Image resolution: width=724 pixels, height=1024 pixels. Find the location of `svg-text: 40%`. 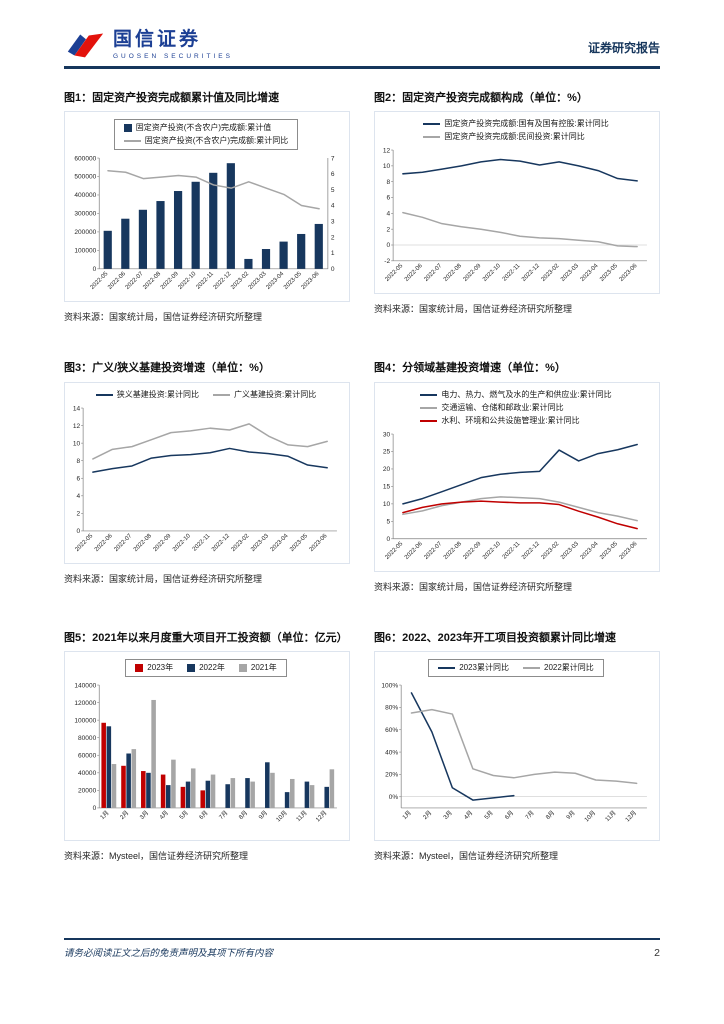

svg-text: 40% is located at coordinates (391, 752).